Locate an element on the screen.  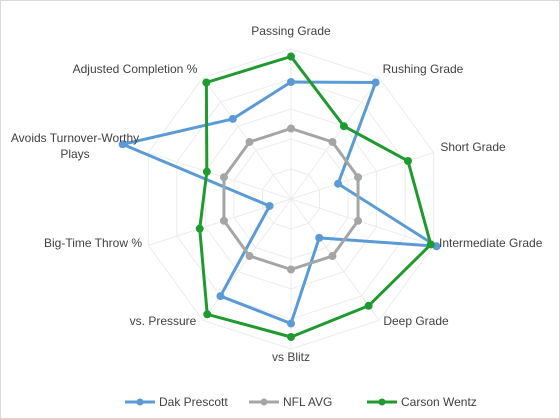
axis-label-vs-pressure: vs. Pressure is located at coordinates (163, 321).